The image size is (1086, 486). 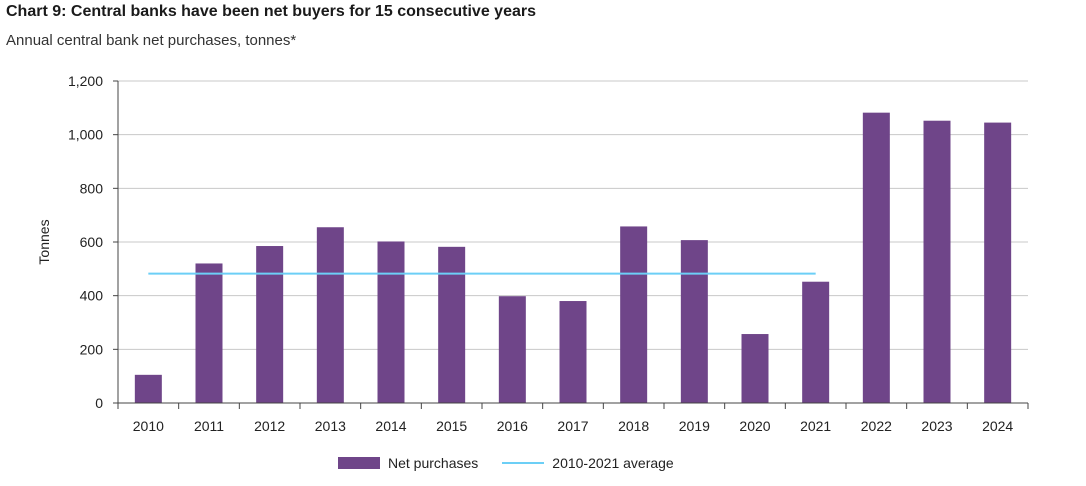 I want to click on legend-swatch-line, so click(x=523, y=463).